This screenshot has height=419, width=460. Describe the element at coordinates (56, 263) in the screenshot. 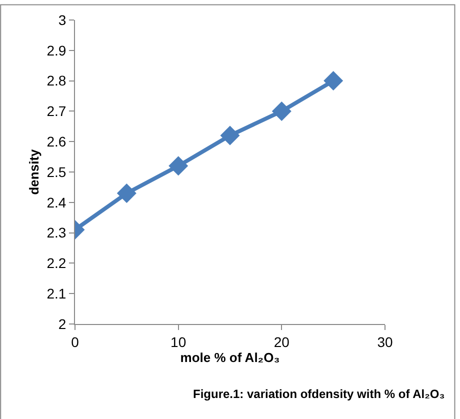

I see `y-tick-label: 2.2` at that location.